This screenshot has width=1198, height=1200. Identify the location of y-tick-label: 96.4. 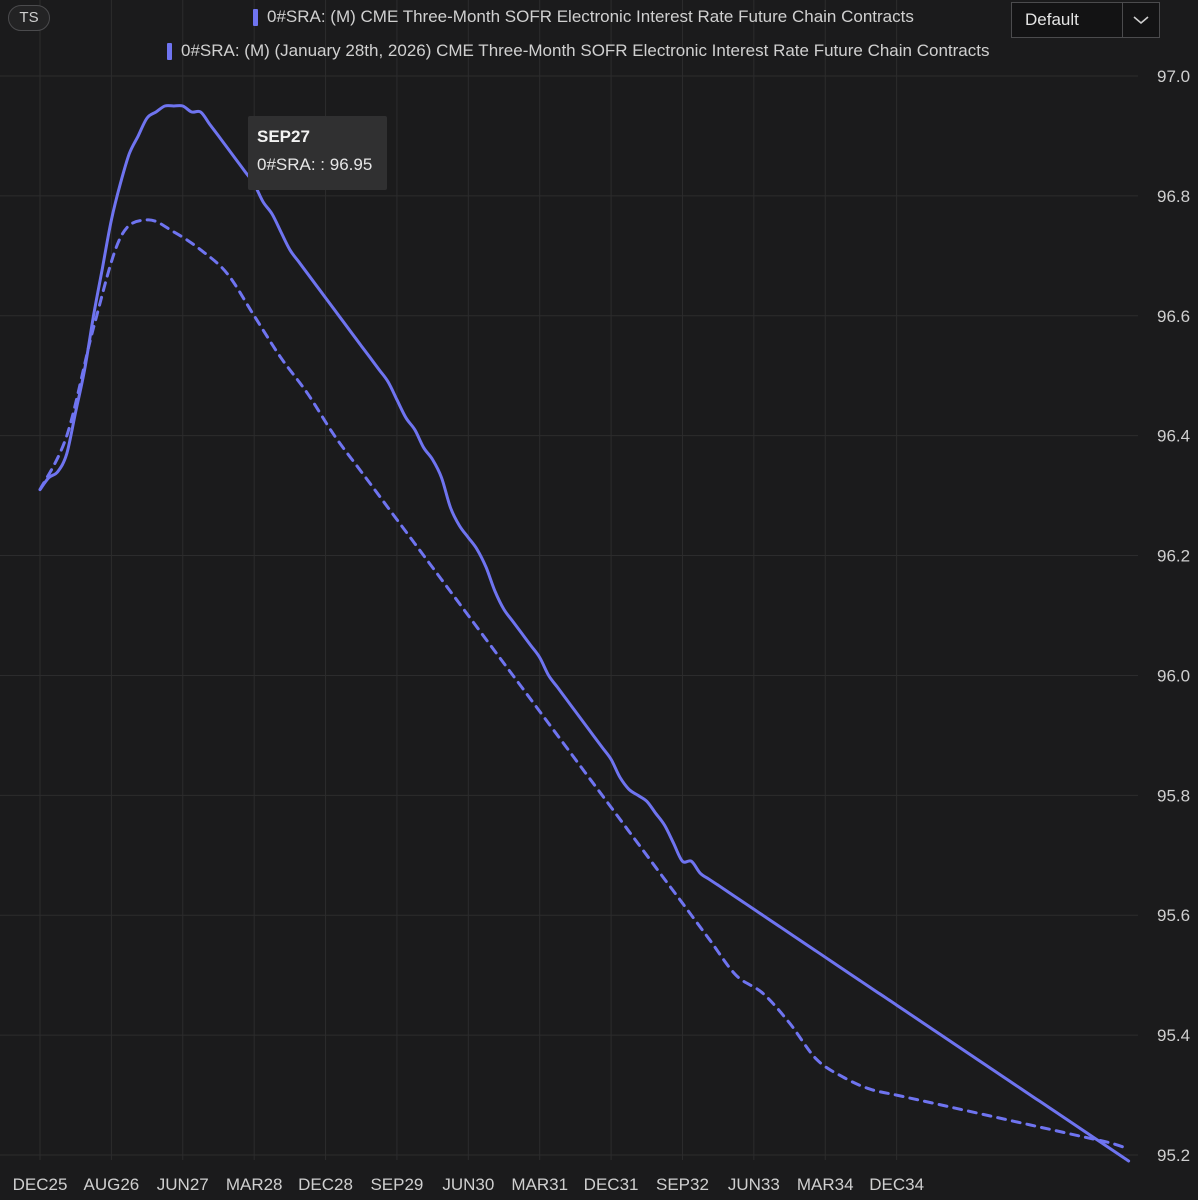
(1173, 436).